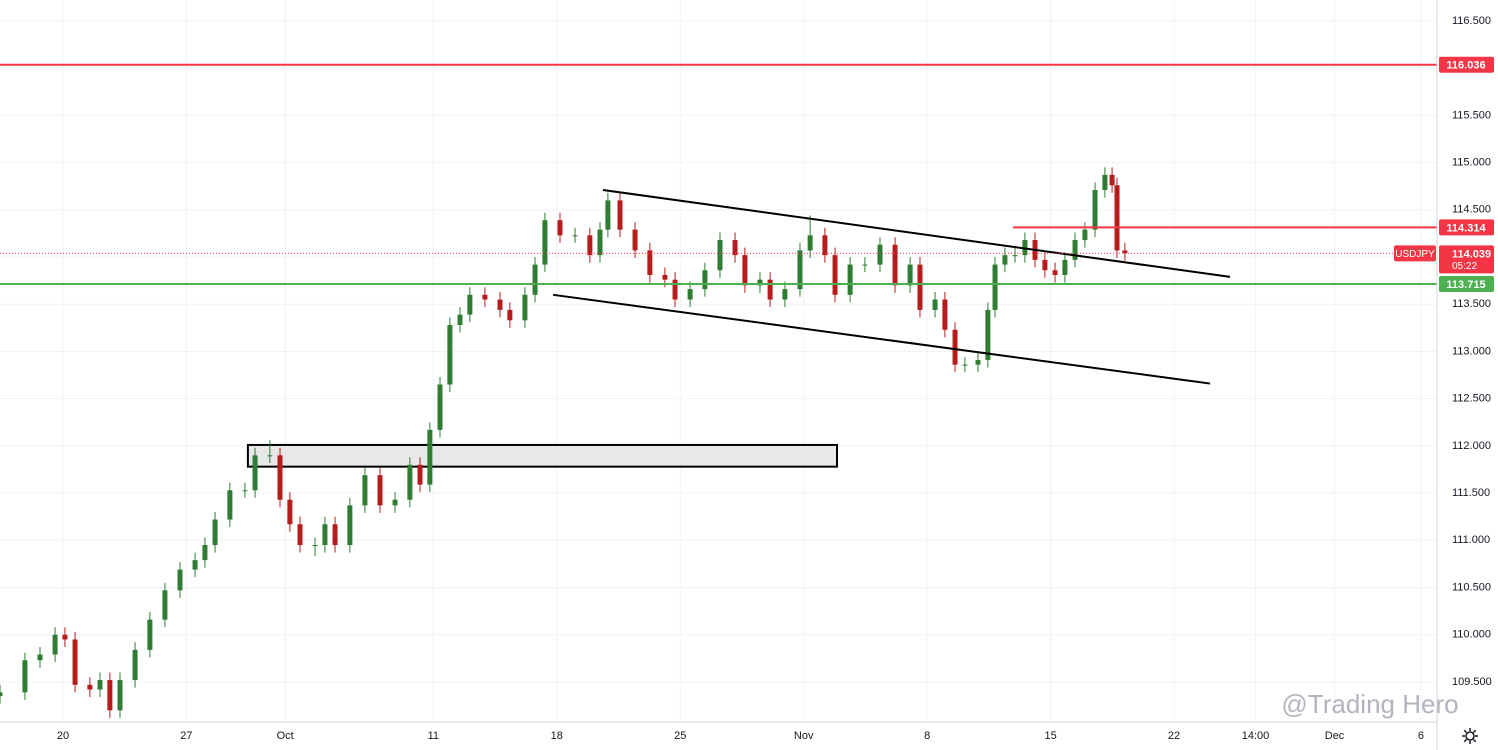  What do you see at coordinates (1471, 21) in the screenshot?
I see `y-tick-label: 116.500` at bounding box center [1471, 21].